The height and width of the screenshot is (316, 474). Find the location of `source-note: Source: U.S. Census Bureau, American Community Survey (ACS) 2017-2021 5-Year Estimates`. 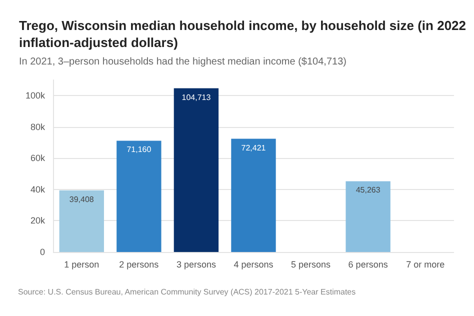

source-note: Source: U.S. Census Bureau, American Community Survey (ACS) 2017-2021 5-Year Estimates is located at coordinates (187, 292).